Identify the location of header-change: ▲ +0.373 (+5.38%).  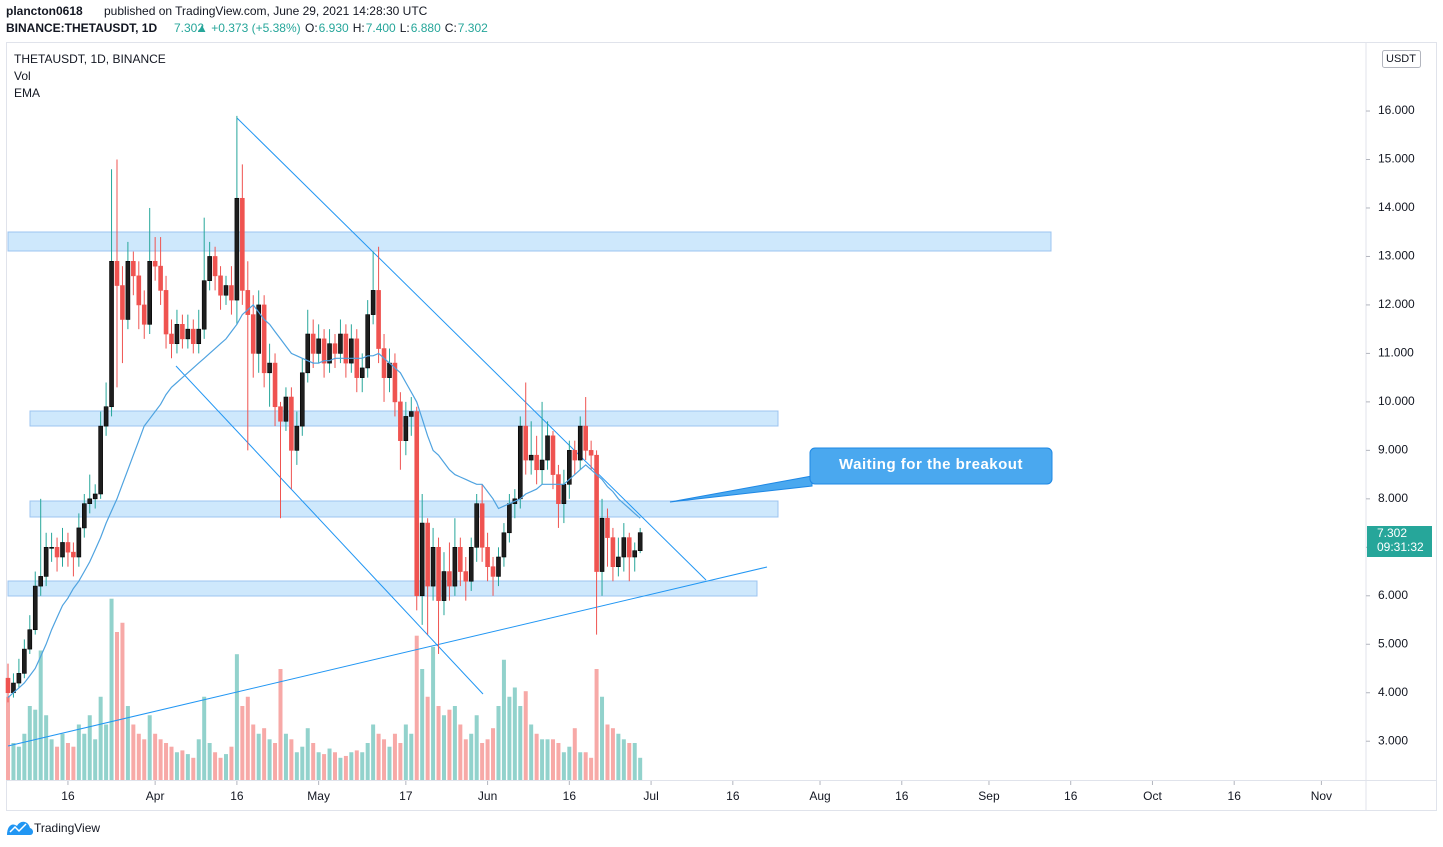
(248, 28).